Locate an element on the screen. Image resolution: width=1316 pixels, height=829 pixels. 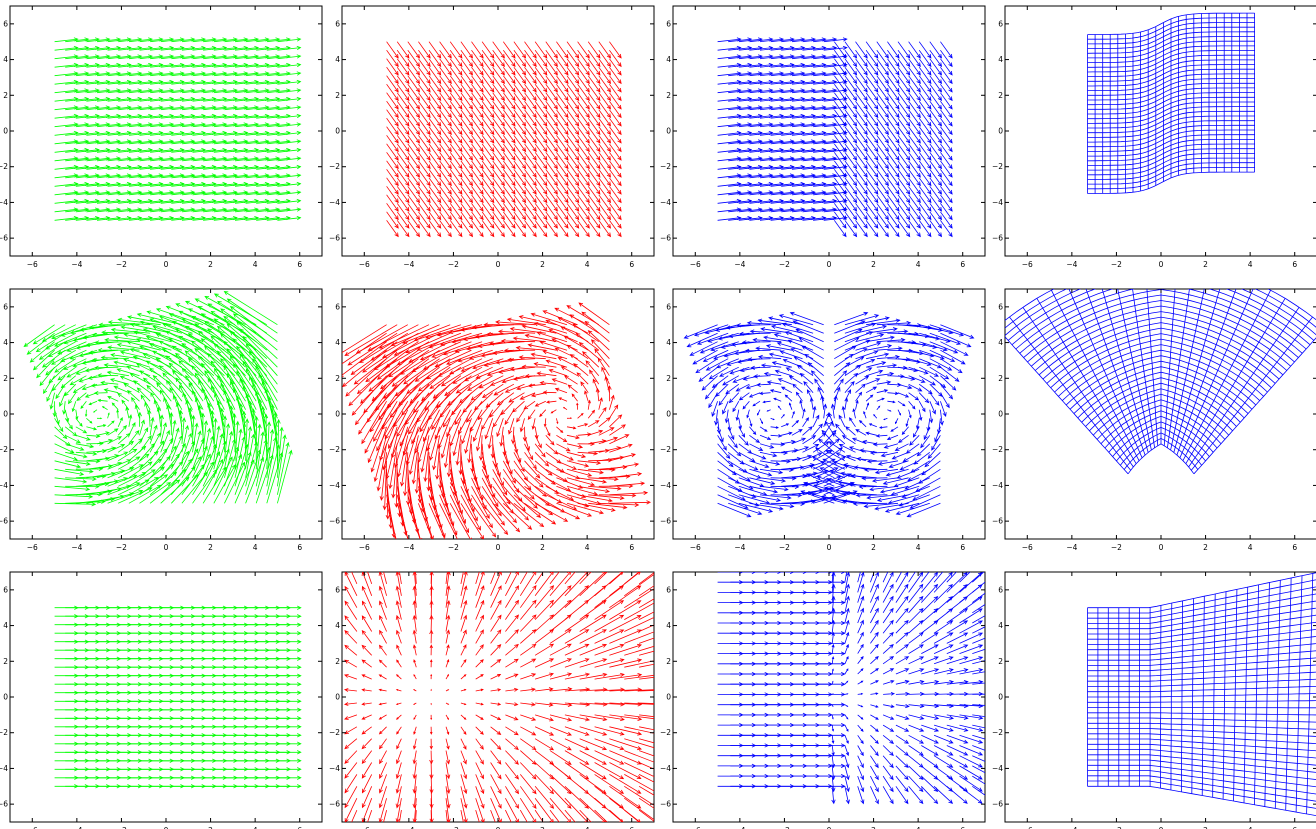
subplot-r1c4: −6 −4 −2 0 2 4 6−6−4−20246 is located at coordinates (1154, 137).